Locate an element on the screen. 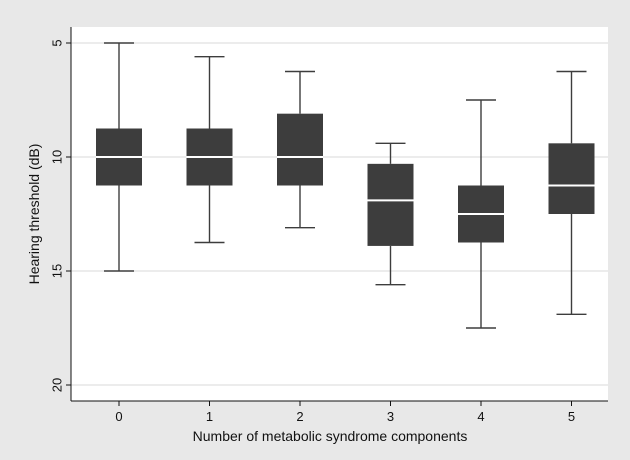  x-tick-label: 5 is located at coordinates (571, 416).